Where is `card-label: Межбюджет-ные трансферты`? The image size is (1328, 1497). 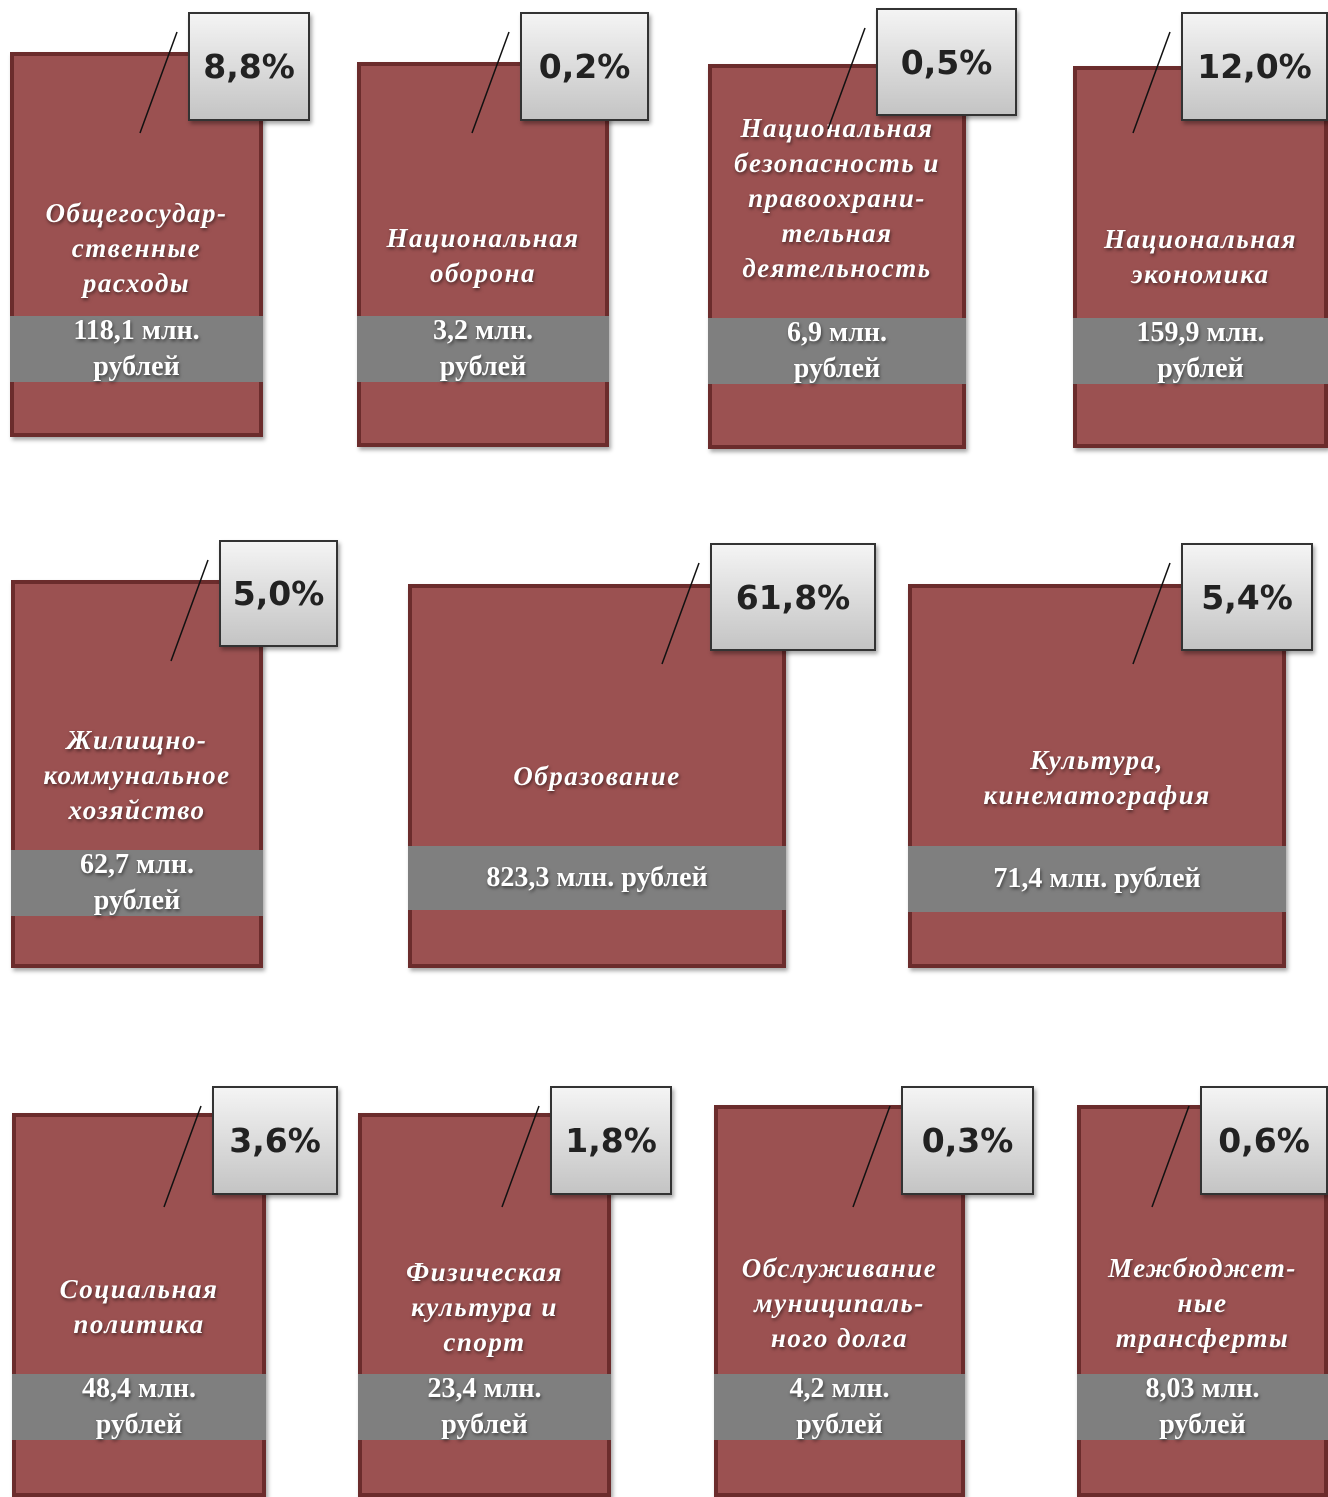
card-label: Межбюджет-ные трансферты is located at coordinates (1202, 1303).